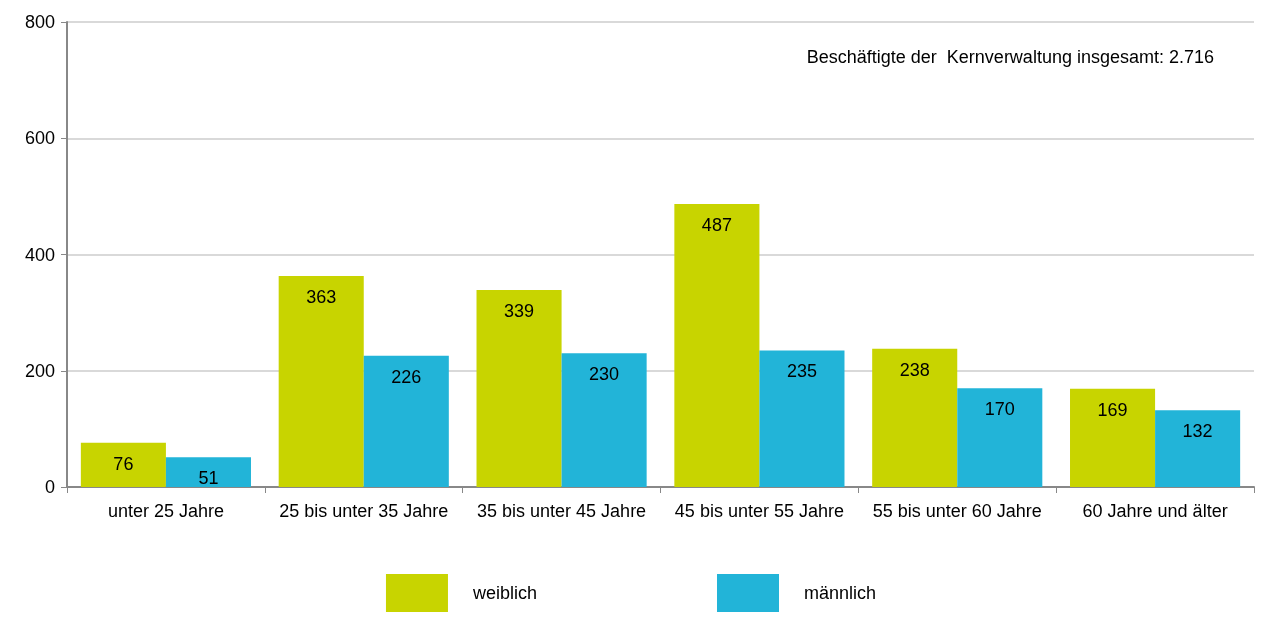 The width and height of the screenshot is (1262, 625). What do you see at coordinates (914, 369) in the screenshot?
I see `data-label: 238` at bounding box center [914, 369].